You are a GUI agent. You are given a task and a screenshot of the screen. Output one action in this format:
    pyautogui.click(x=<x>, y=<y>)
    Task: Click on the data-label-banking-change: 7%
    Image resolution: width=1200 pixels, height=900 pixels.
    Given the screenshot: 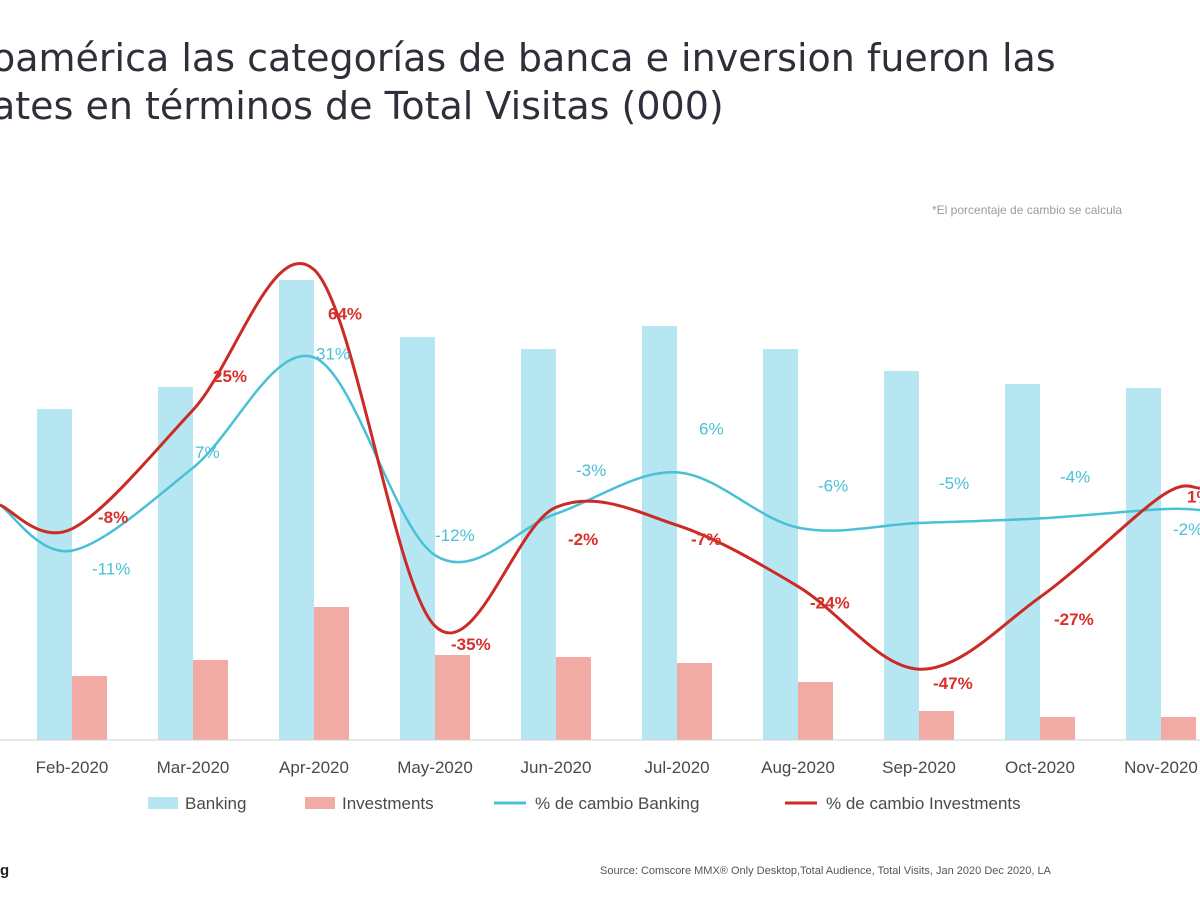 What is the action you would take?
    pyautogui.click(x=207, y=452)
    